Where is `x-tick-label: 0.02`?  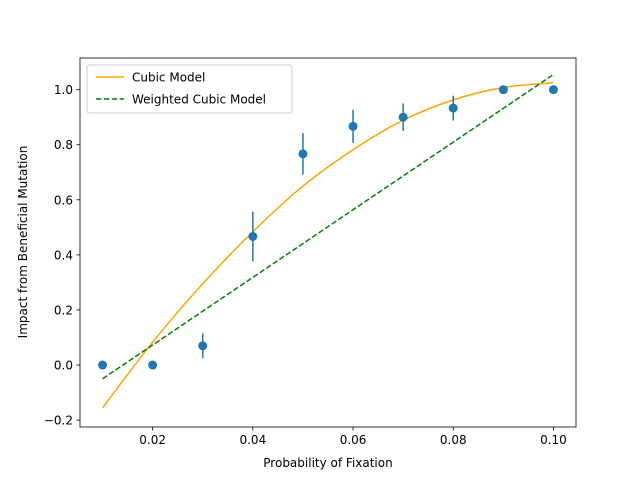
x-tick-label: 0.02 is located at coordinates (152, 440).